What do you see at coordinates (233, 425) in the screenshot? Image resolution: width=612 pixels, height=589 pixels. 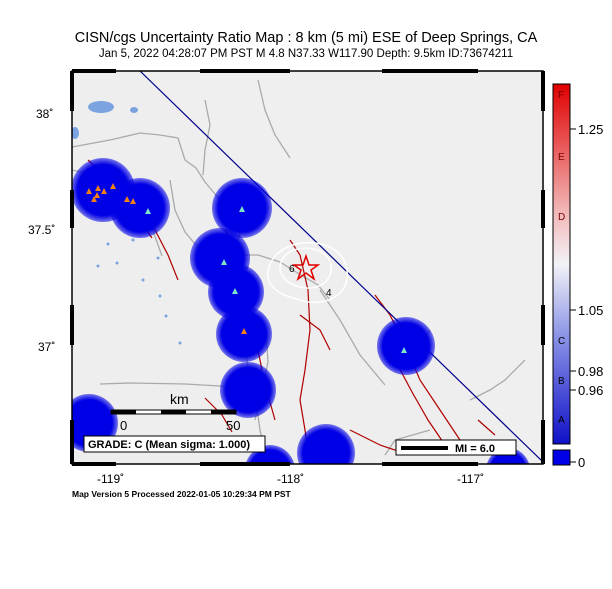 I see `scale-tick-50: 50` at bounding box center [233, 425].